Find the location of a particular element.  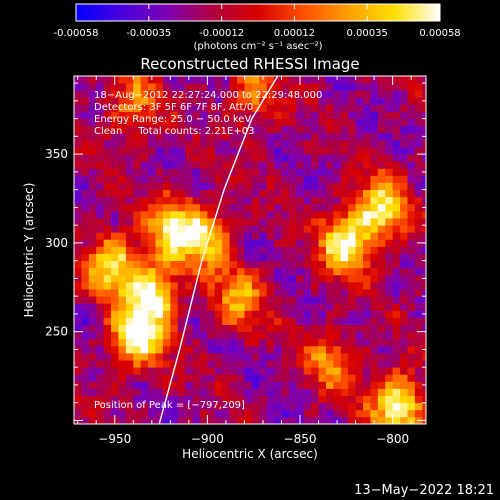

y-tick-label: 300 is located at coordinates (56, 243).